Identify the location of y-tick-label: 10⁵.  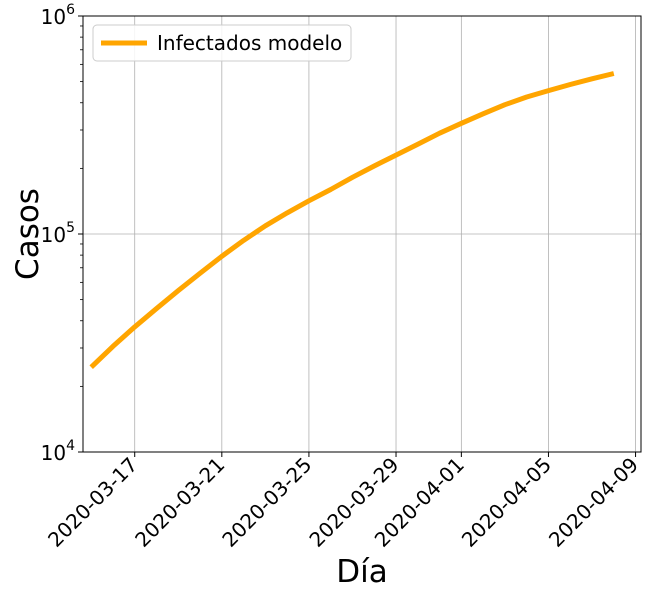
(58, 233).